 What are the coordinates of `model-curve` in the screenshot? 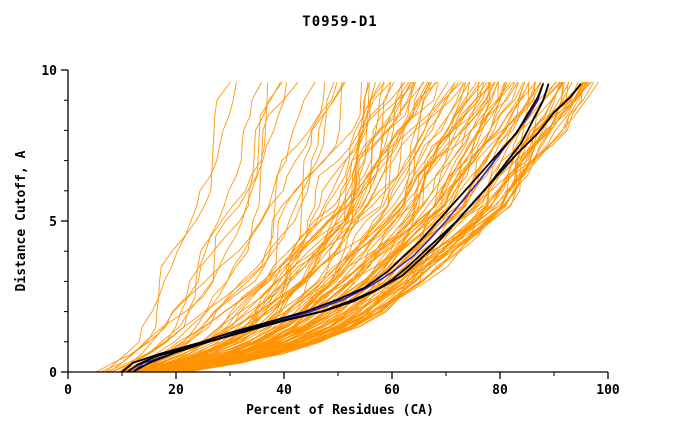 It's located at (170, 227).